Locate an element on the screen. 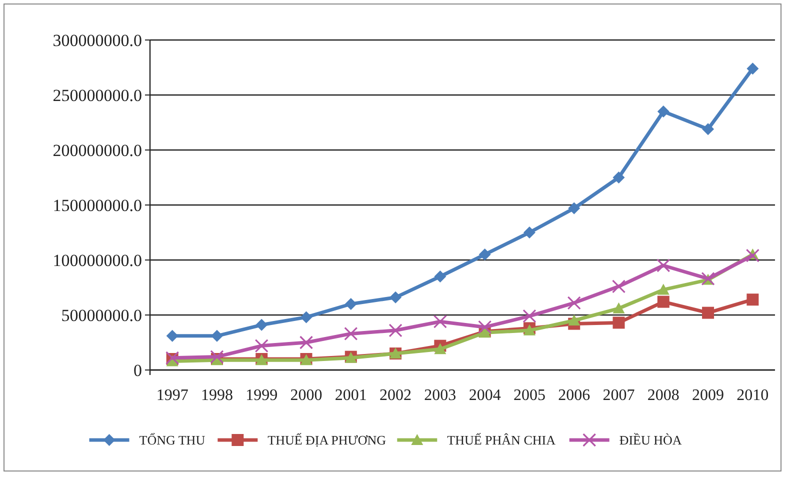  x-tick-label: 2006 is located at coordinates (574, 395).